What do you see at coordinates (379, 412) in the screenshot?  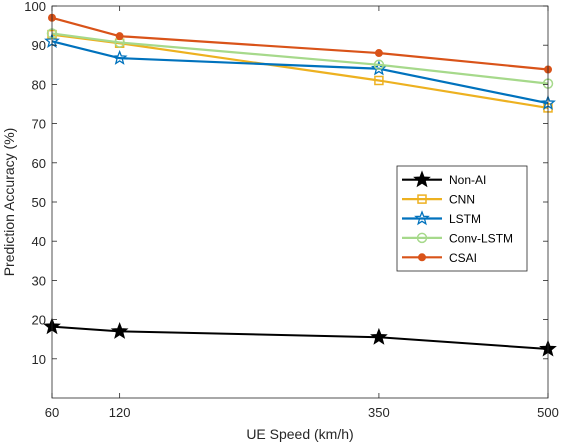 I see `x-tick-label: 350` at bounding box center [379, 412].